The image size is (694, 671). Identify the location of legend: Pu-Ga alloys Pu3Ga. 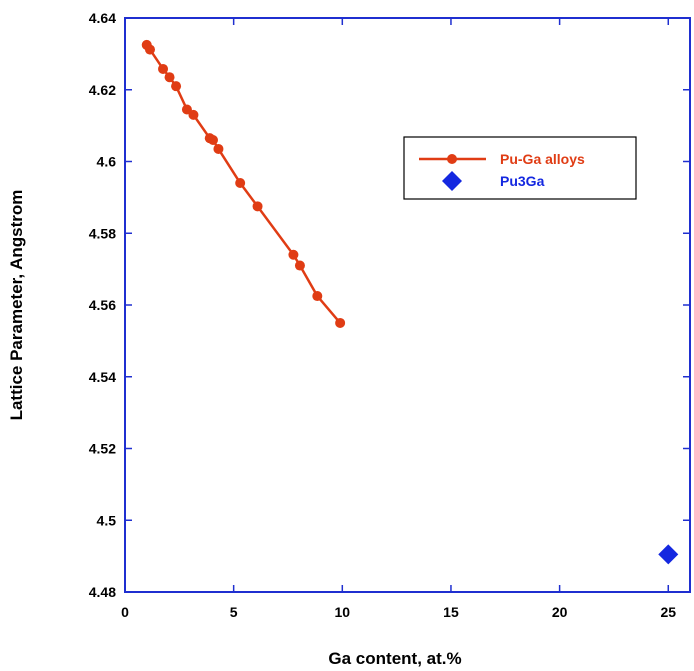
(520, 168).